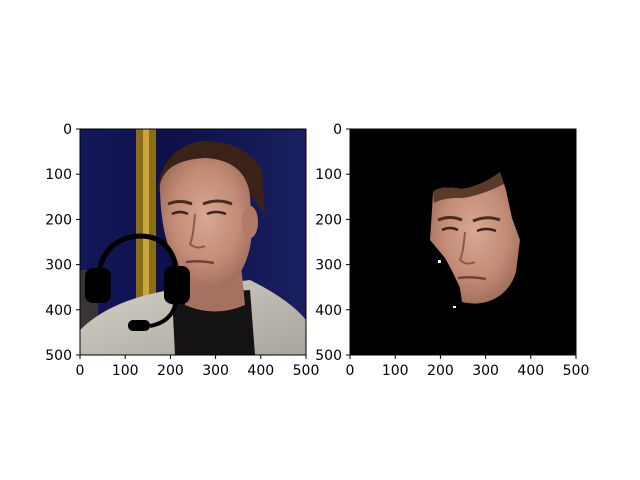  What do you see at coordinates (337, 130) in the screenshot?
I see `right-ytick-label: 0` at bounding box center [337, 130].